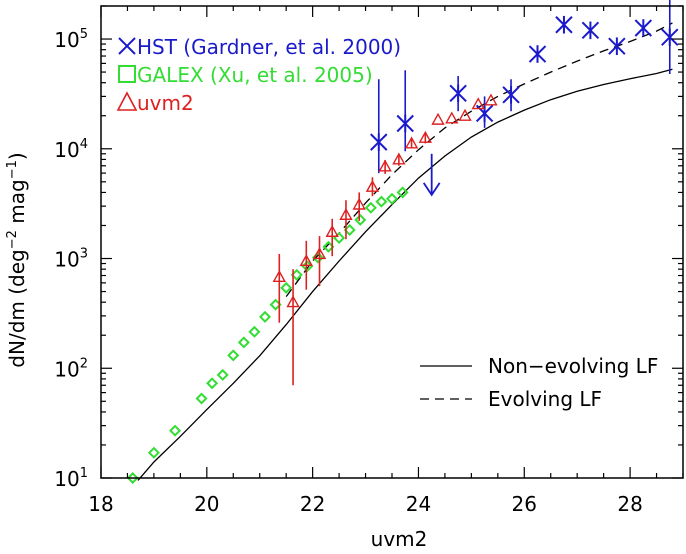 The image size is (686, 554). I want to click on x-tick-label: 28, so click(629, 504).